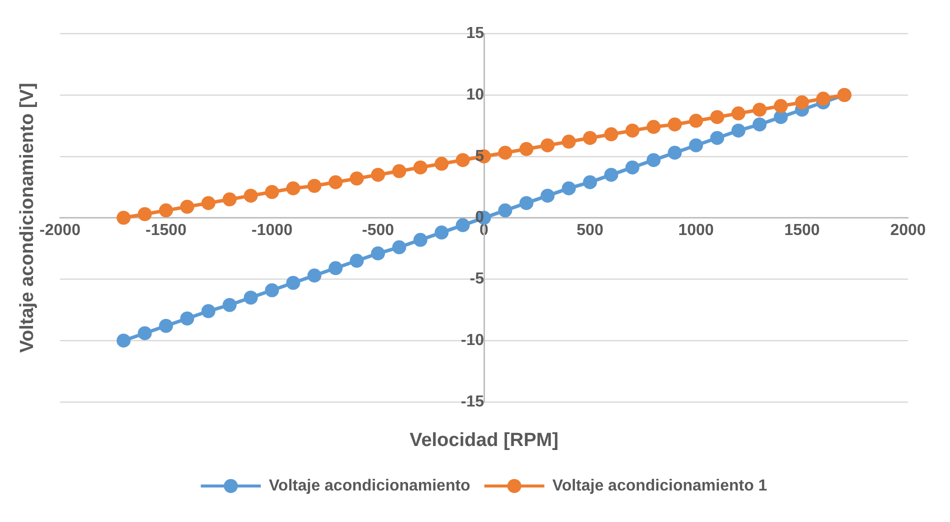  I want to click on x-tick-label: -500, so click(378, 230).